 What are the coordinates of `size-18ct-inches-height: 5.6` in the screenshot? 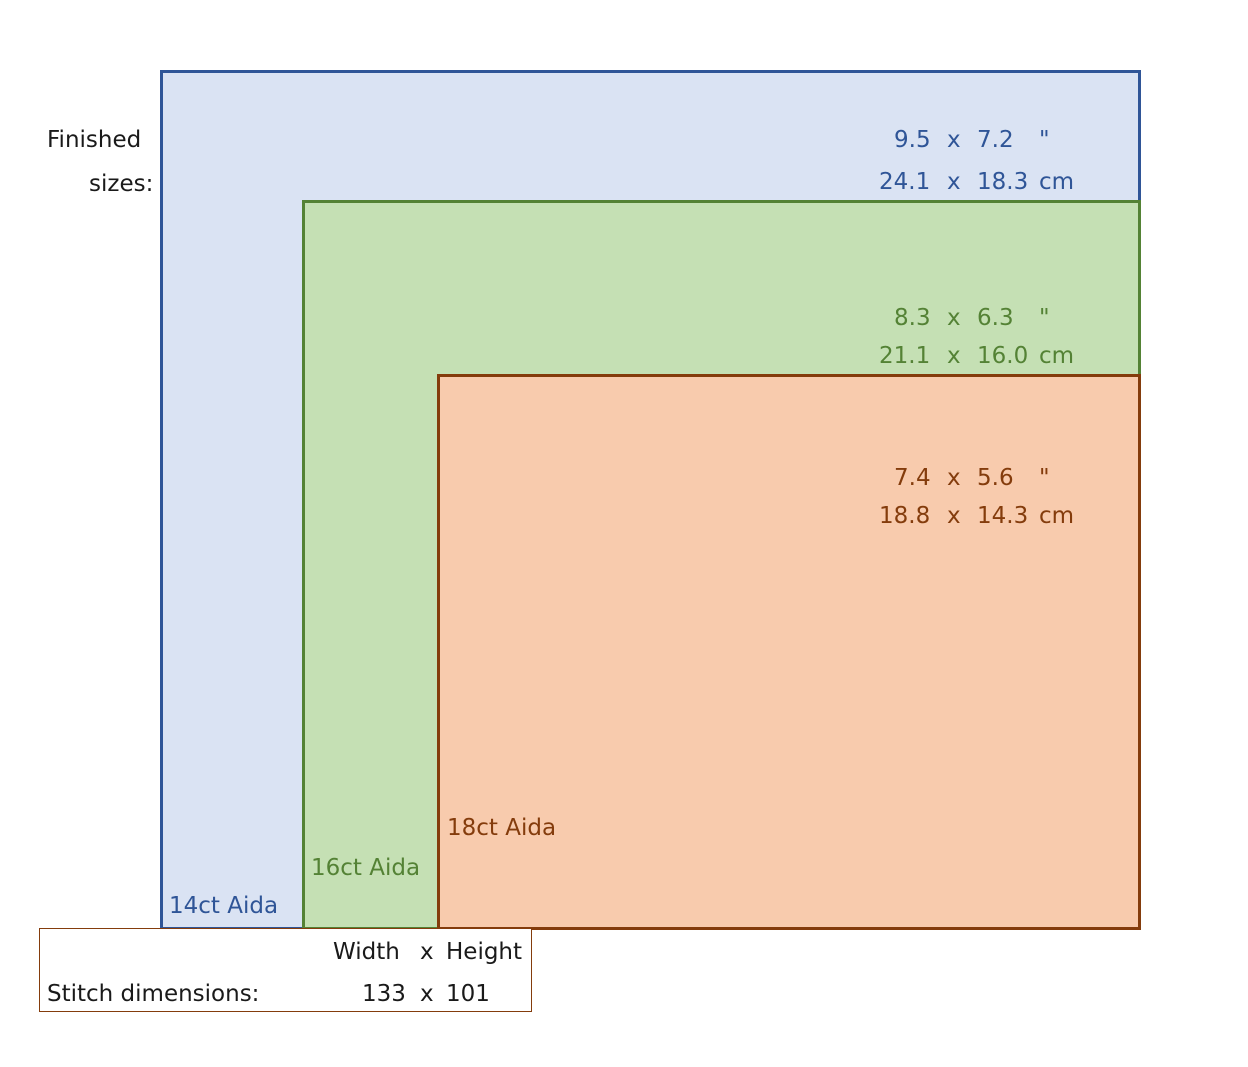 It's located at (995, 478).